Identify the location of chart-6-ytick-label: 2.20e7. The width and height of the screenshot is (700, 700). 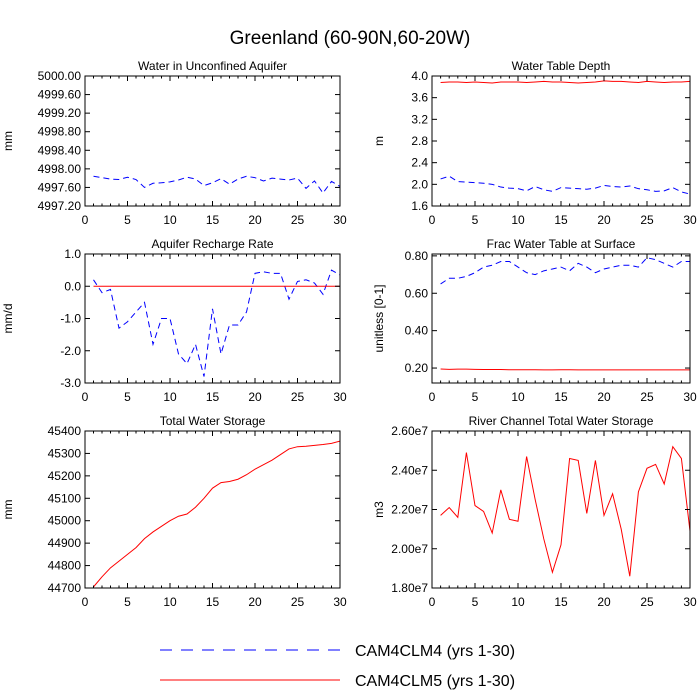
(409, 510).